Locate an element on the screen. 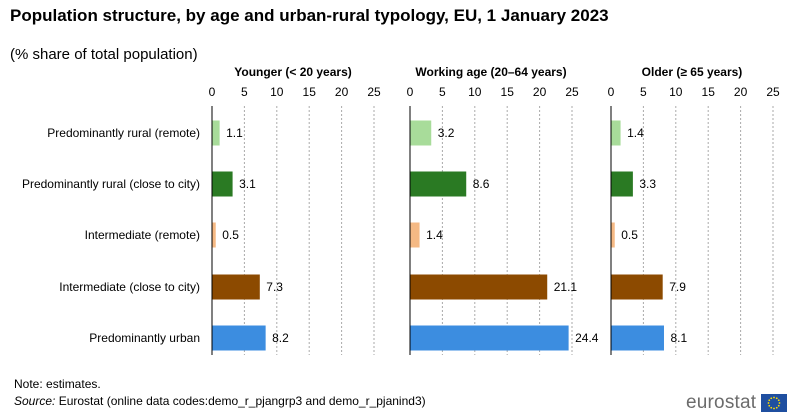  category-label: Predominantly rural (close to city) is located at coordinates (111, 184).